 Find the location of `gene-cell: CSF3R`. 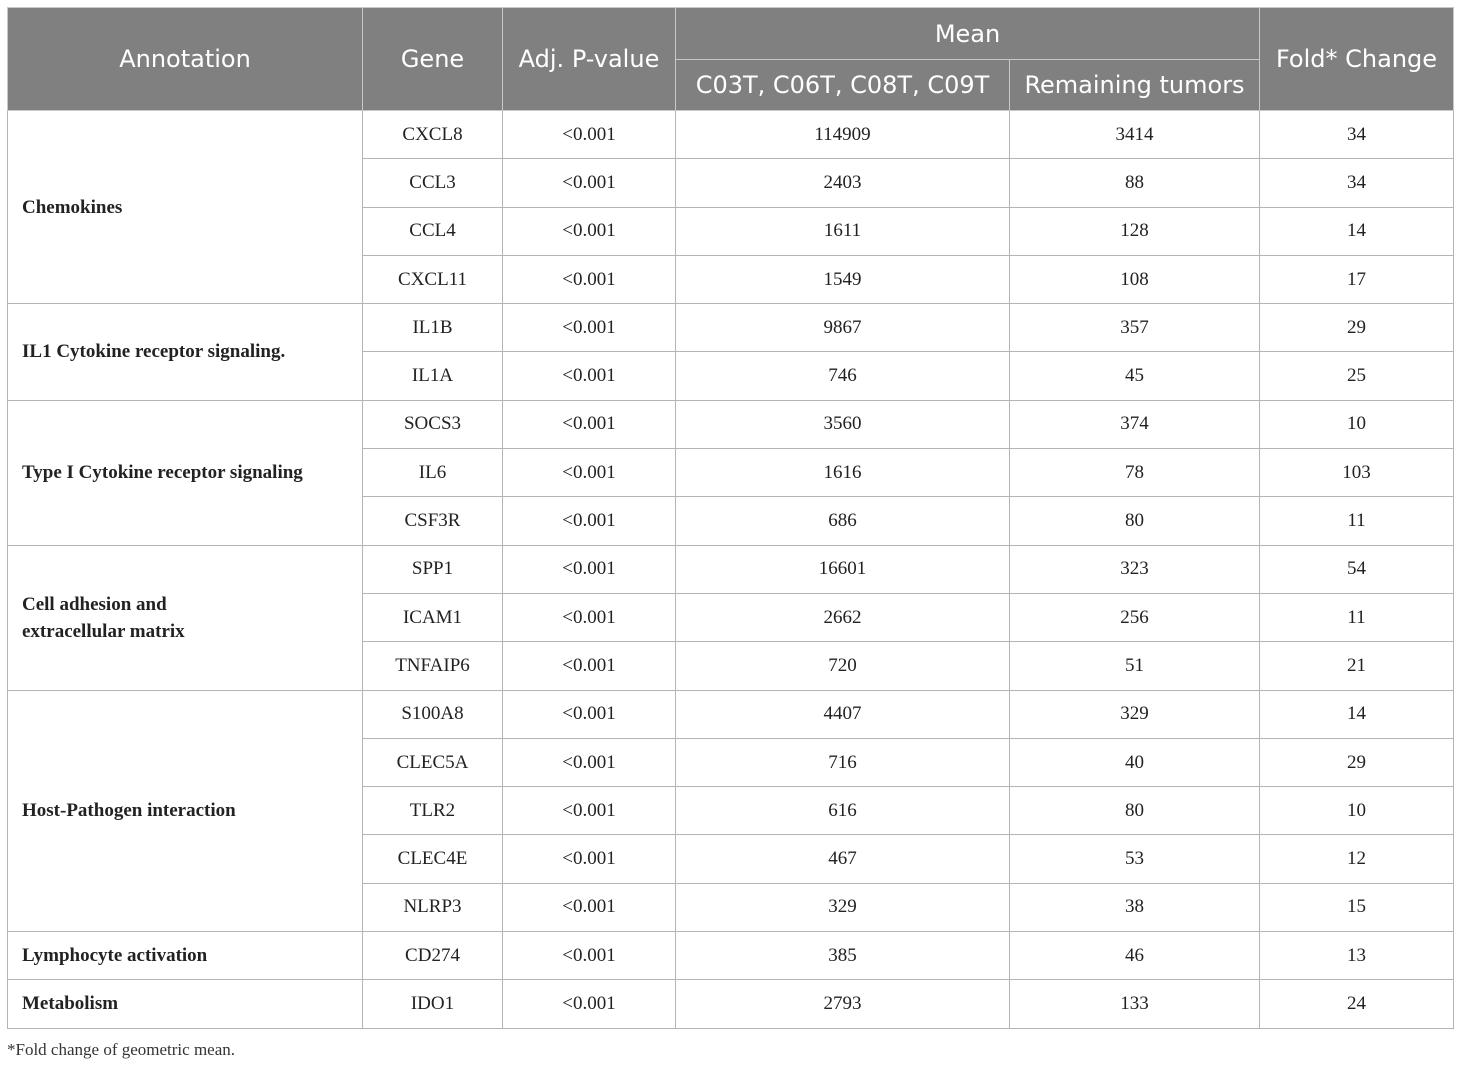

gene-cell: CSF3R is located at coordinates (432, 521).